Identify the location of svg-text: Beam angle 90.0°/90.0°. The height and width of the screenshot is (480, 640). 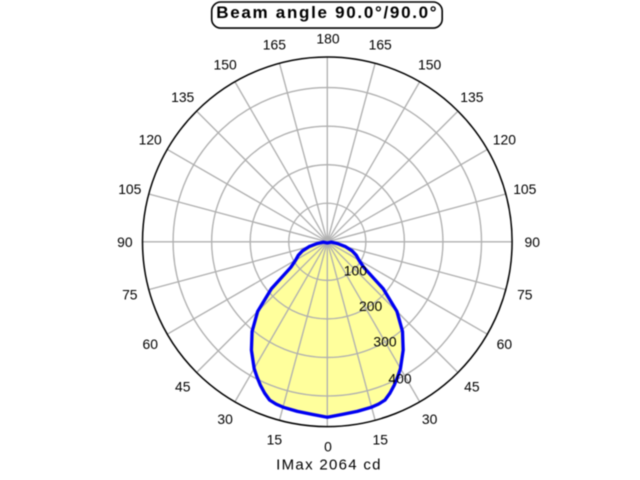
(327, 12).